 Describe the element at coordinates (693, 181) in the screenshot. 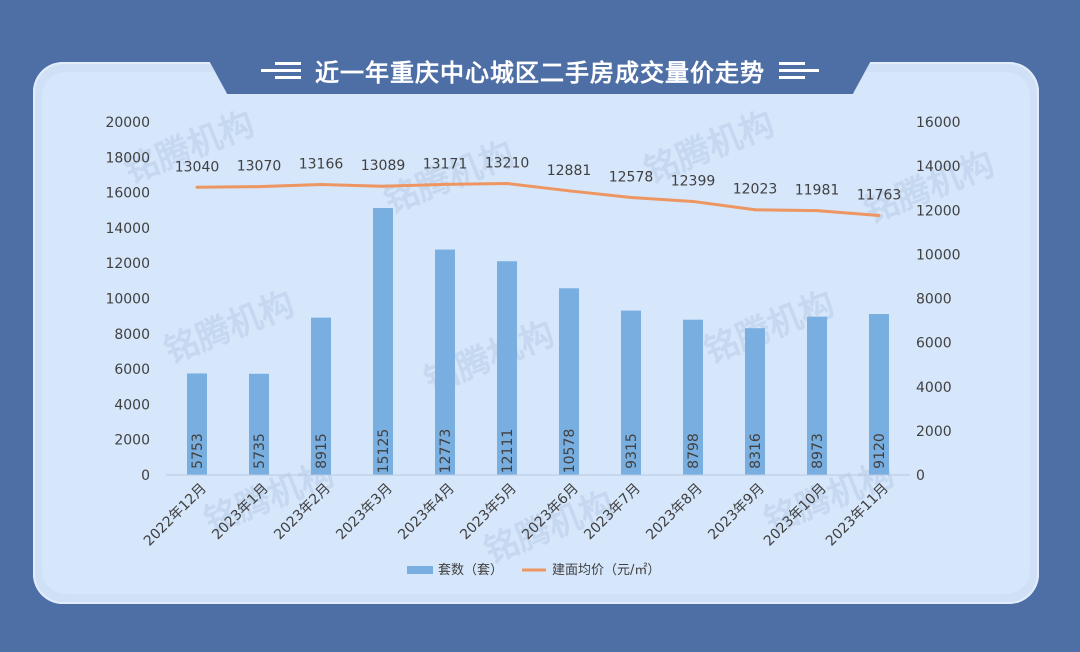

I see `line-value-label: 12399` at that location.